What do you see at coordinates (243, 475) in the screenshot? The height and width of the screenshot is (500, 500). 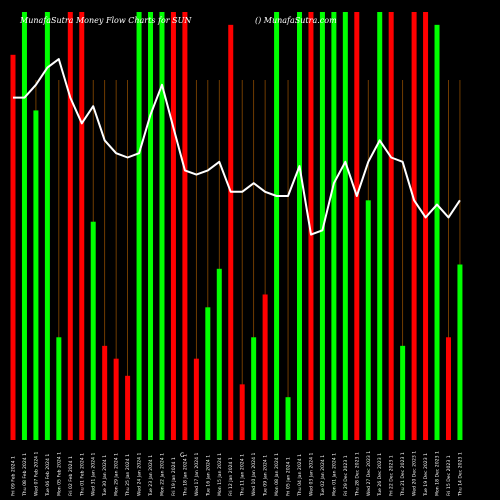 I see `x-tick-label: Thu 11 Jan 2024 1` at bounding box center [243, 475].